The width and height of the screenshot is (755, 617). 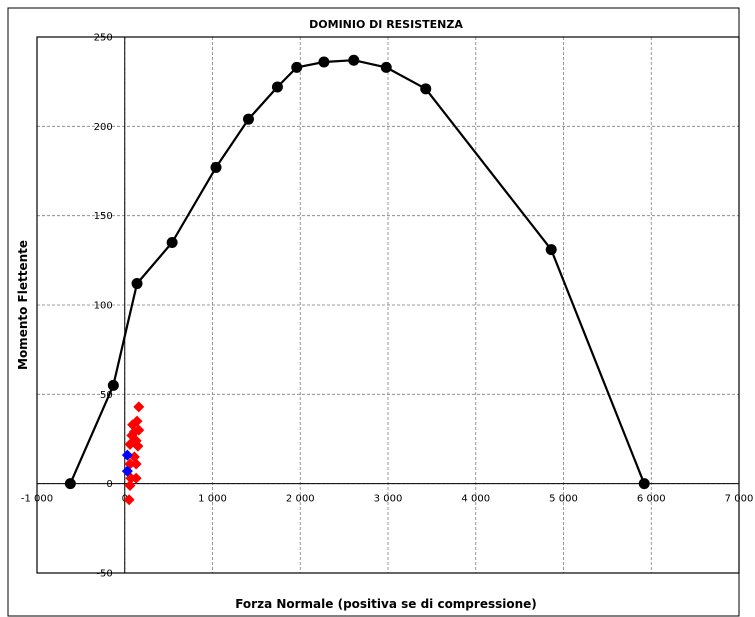 What do you see at coordinates (103, 38) in the screenshot?
I see `y-tick-label: 250` at bounding box center [103, 38].